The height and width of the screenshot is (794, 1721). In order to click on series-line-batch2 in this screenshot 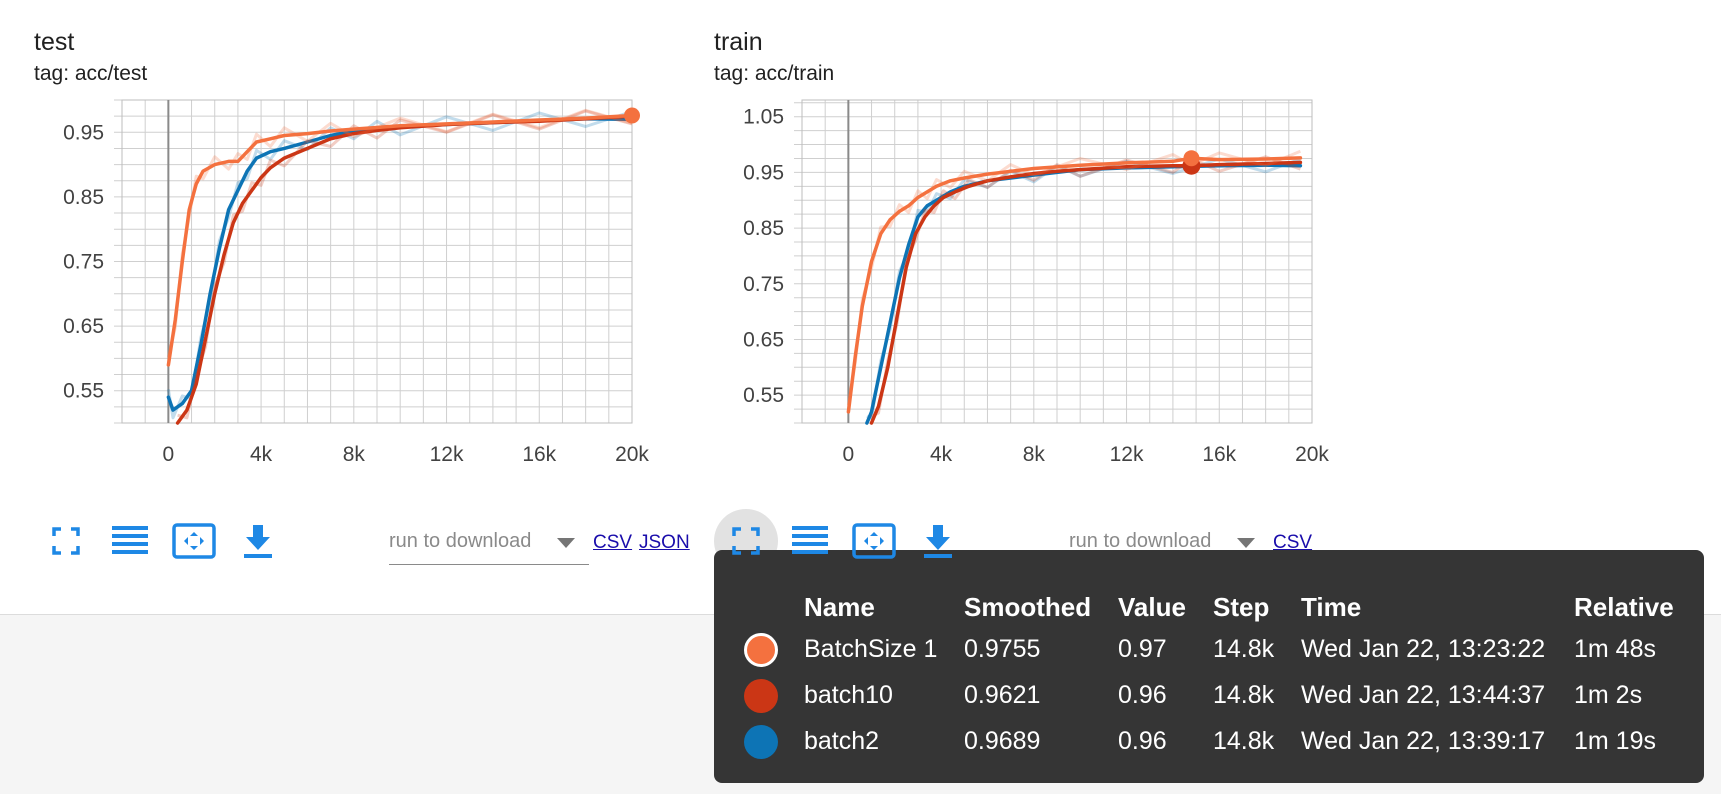, I will do `click(1084, 294)`.